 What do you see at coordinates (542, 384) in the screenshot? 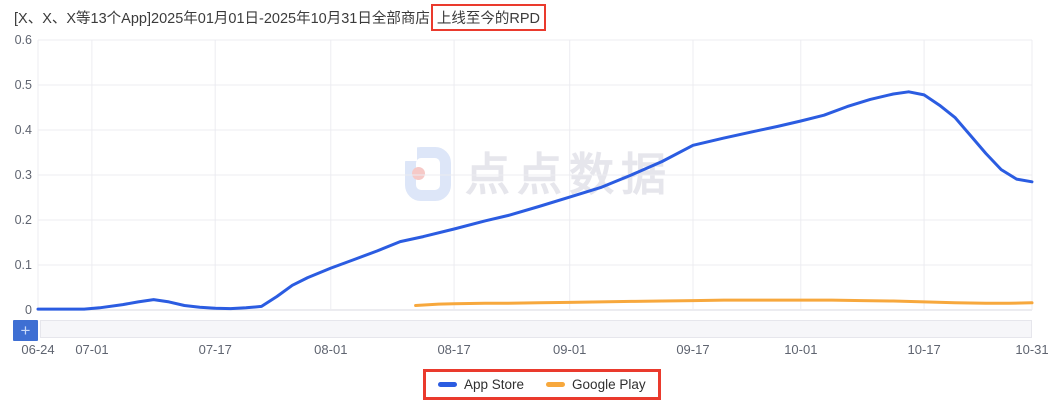
I see `legend-annotation-box: App Store Google Play` at bounding box center [542, 384].